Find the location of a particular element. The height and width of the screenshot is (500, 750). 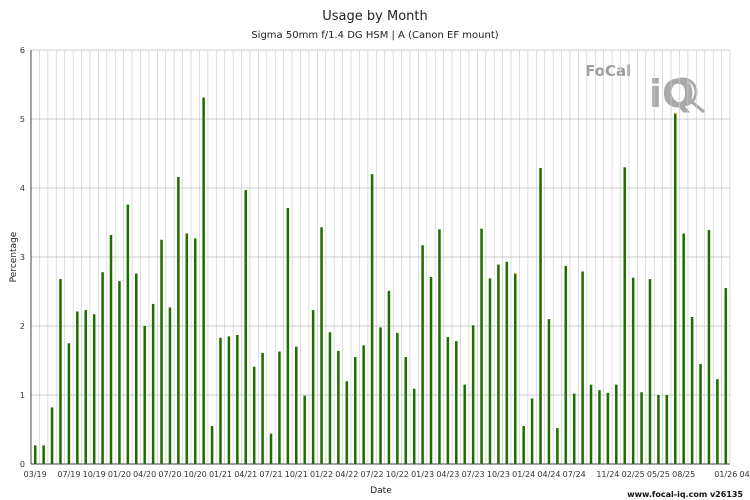

x-tick-label: 04/23 is located at coordinates (447, 474).